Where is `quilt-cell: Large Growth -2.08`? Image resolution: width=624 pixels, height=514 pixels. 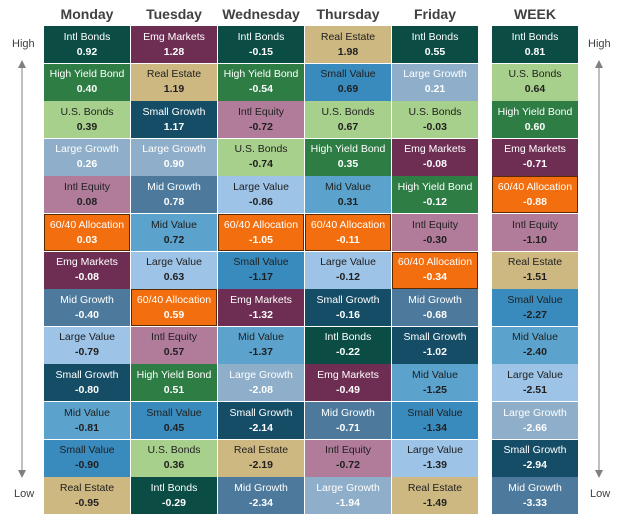 quilt-cell: Large Growth -2.08 is located at coordinates (261, 383).